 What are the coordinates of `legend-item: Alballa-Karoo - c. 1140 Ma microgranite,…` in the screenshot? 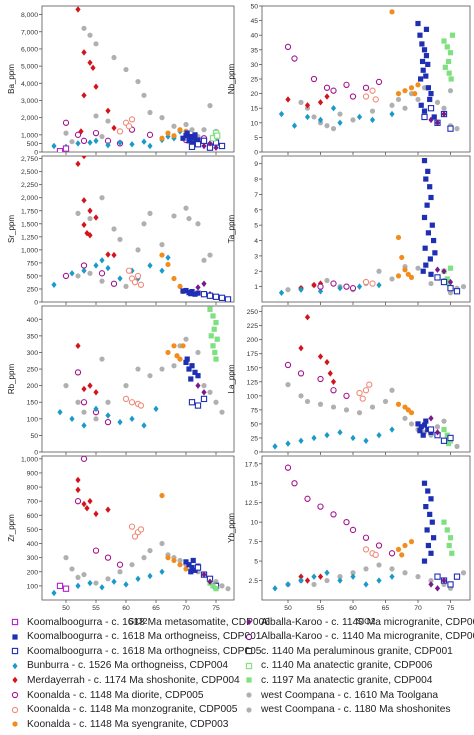 It's located at (358, 637).